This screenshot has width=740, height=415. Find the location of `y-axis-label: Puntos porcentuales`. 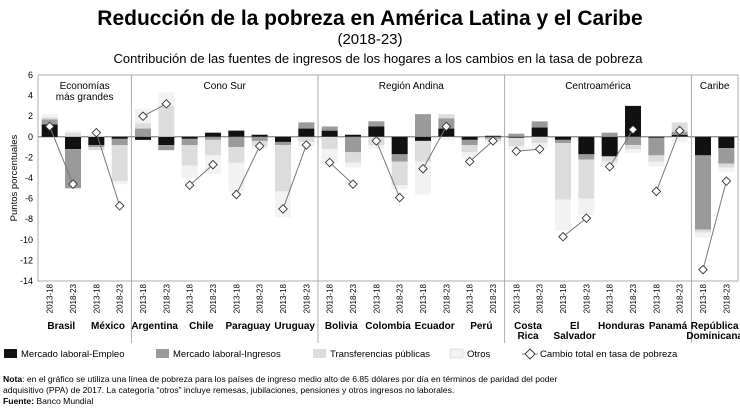

y-axis-label: Puntos porcentuales is located at coordinates (14, 177).